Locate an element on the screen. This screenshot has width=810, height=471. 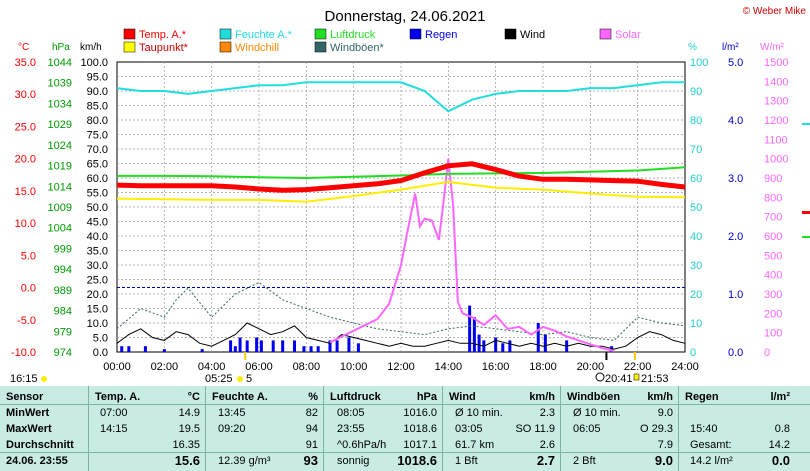
row-label: MaxWert is located at coordinates (29, 429).